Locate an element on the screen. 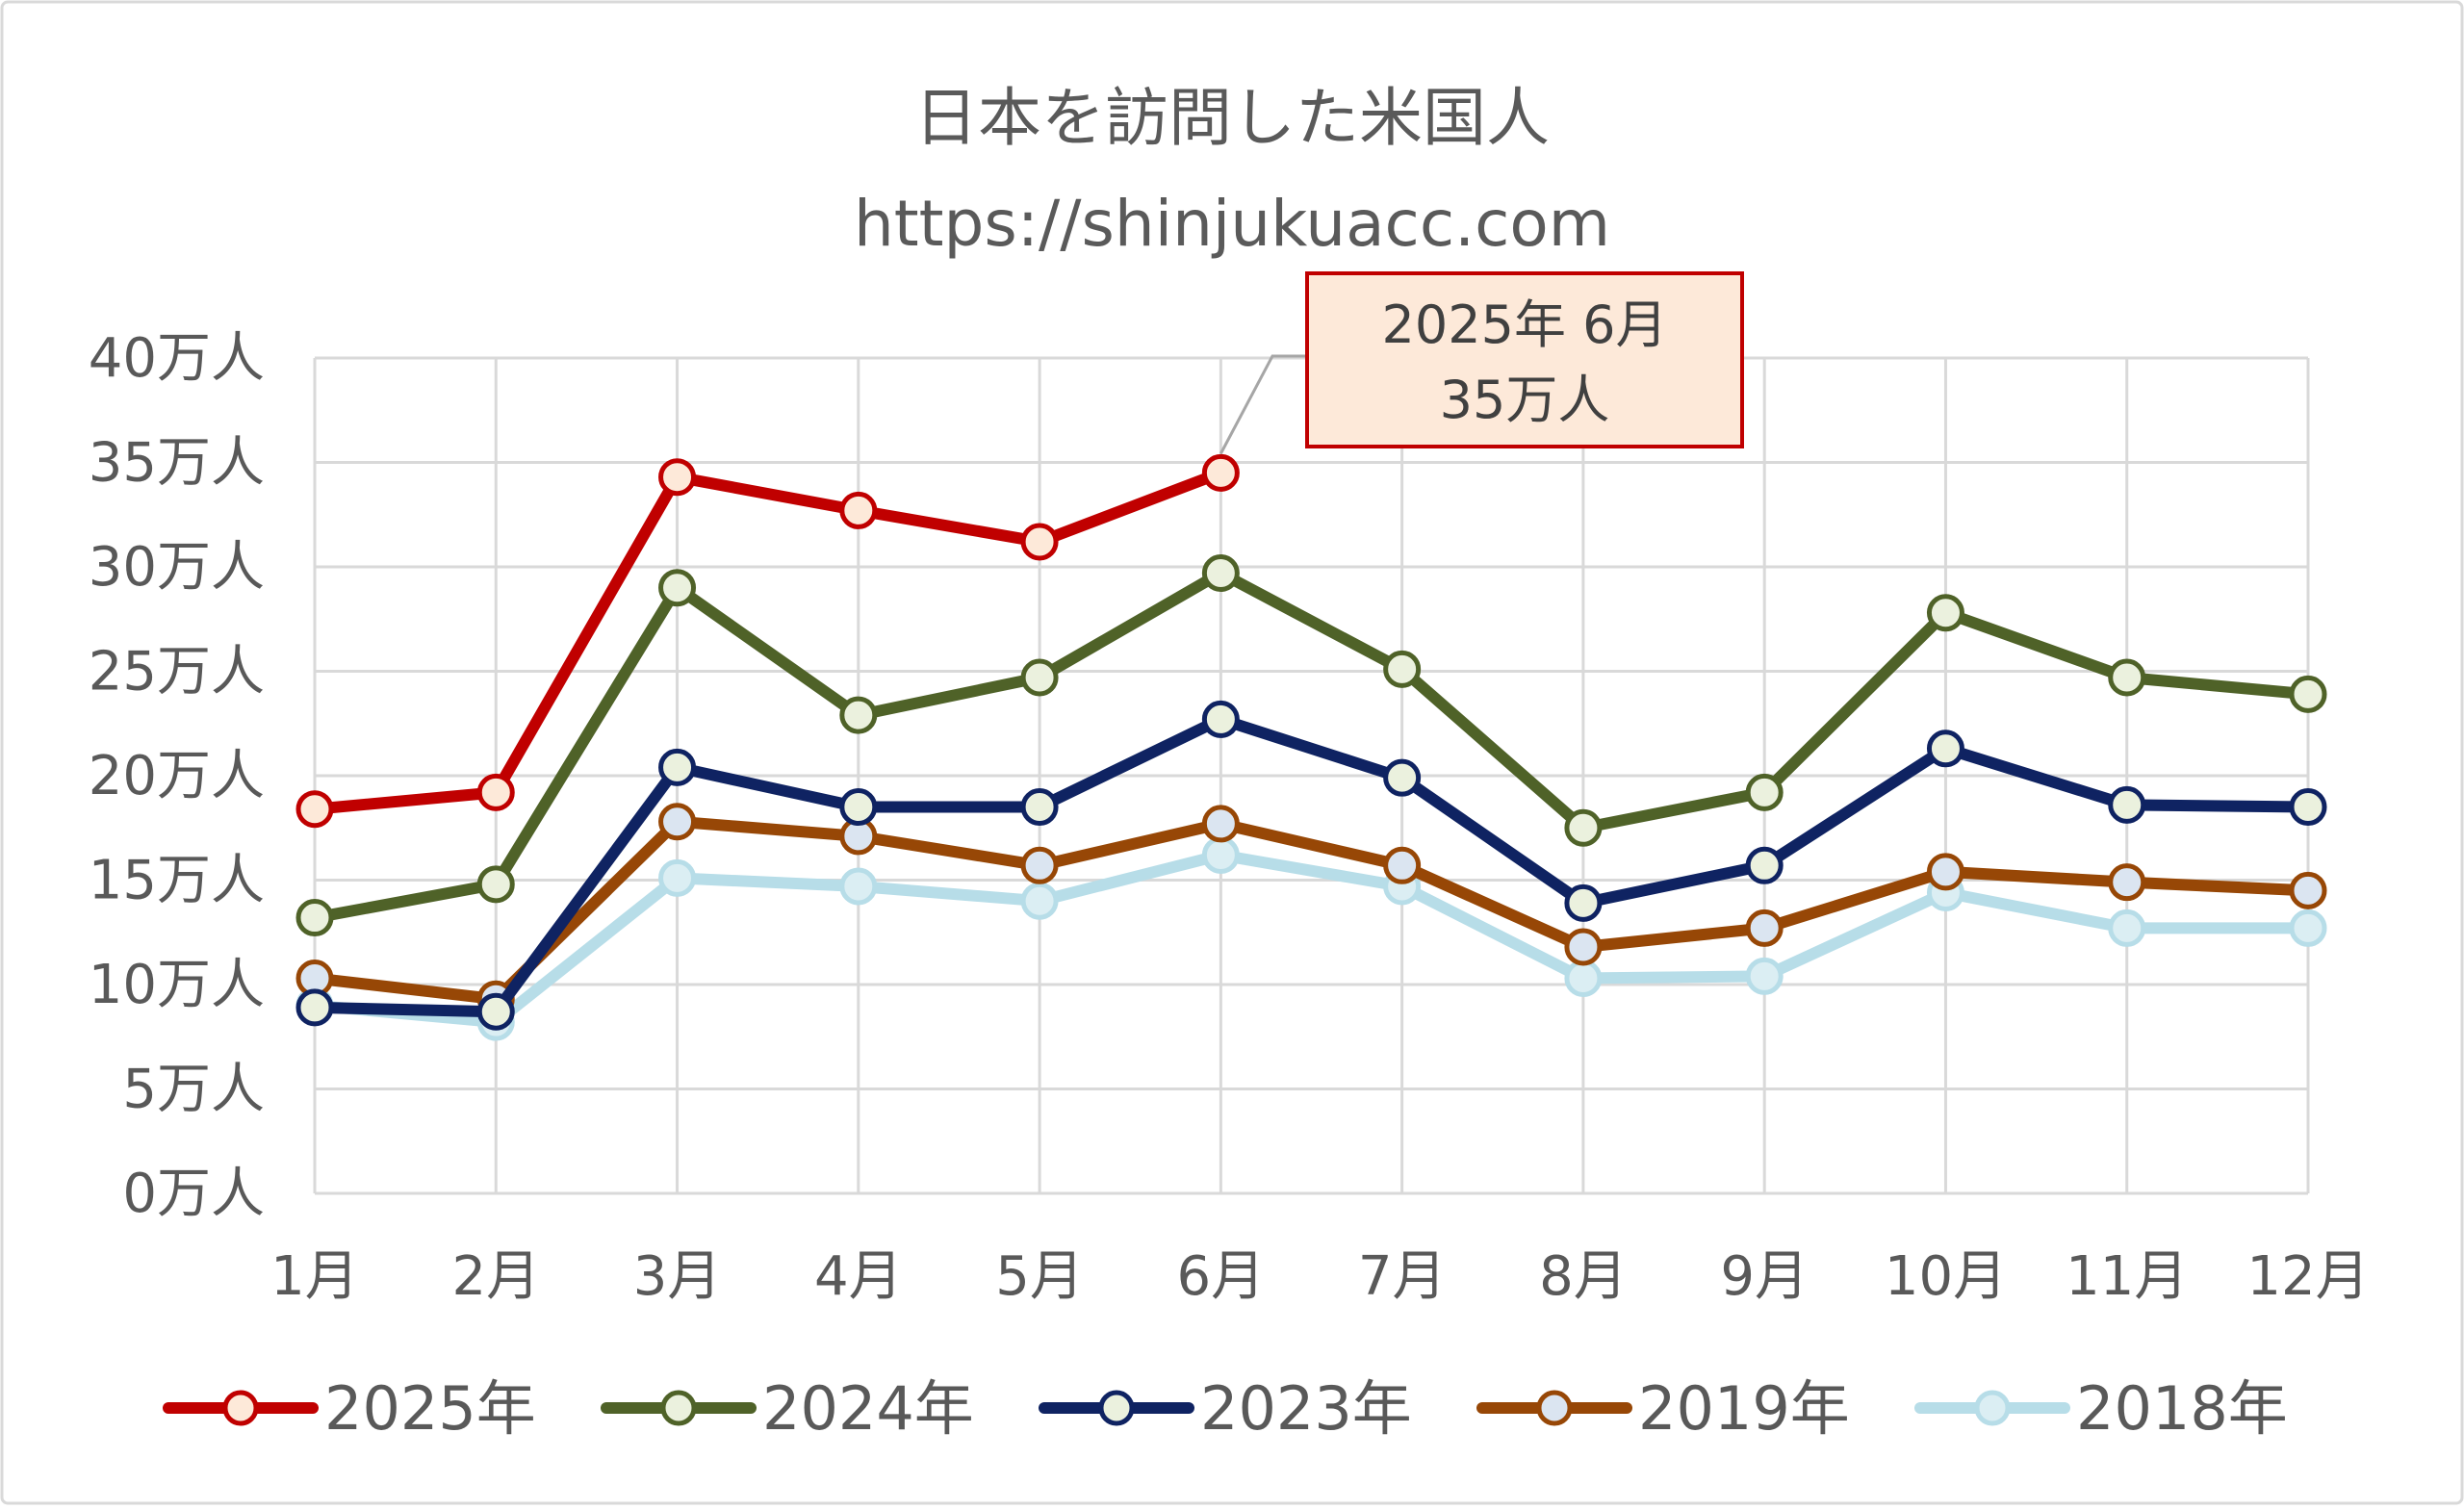 Image resolution: width=2464 pixels, height=1510 pixels. x-tick-label: 6月 is located at coordinates (1221, 1276).